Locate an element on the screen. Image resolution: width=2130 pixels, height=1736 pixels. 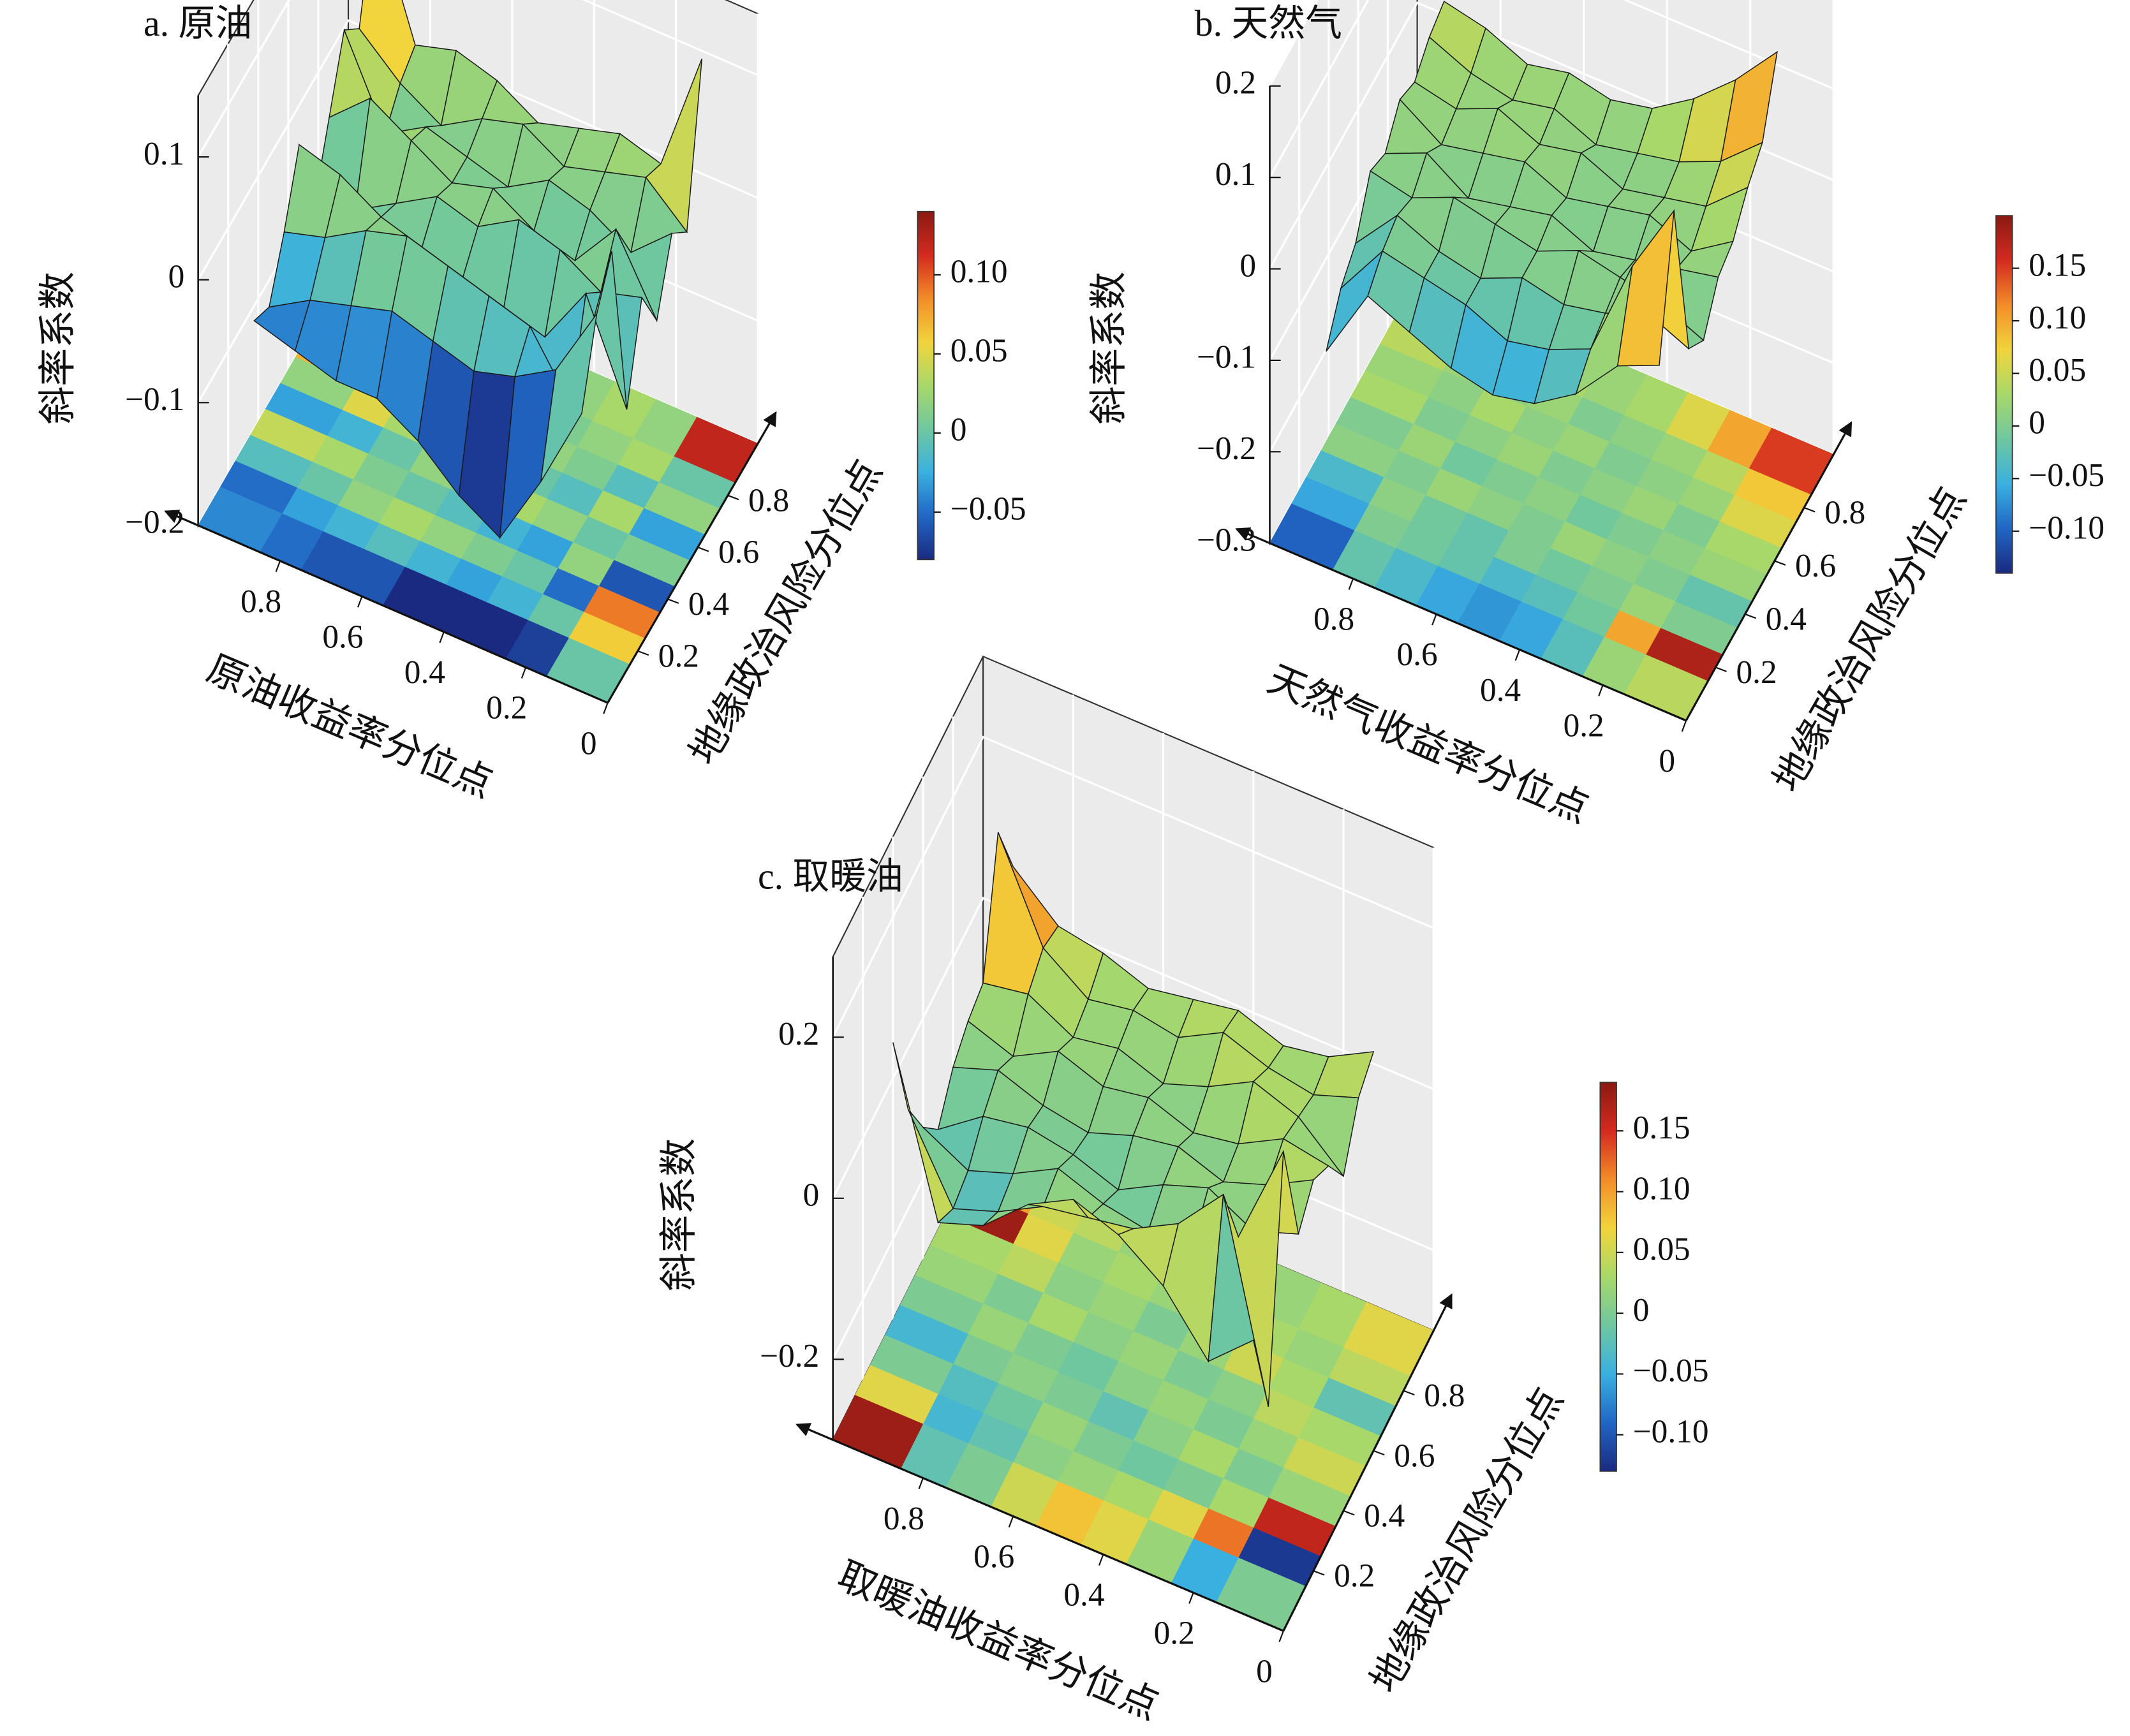
x-axis-label: 取暖油收益率分位点 is located at coordinates (998, 1641).